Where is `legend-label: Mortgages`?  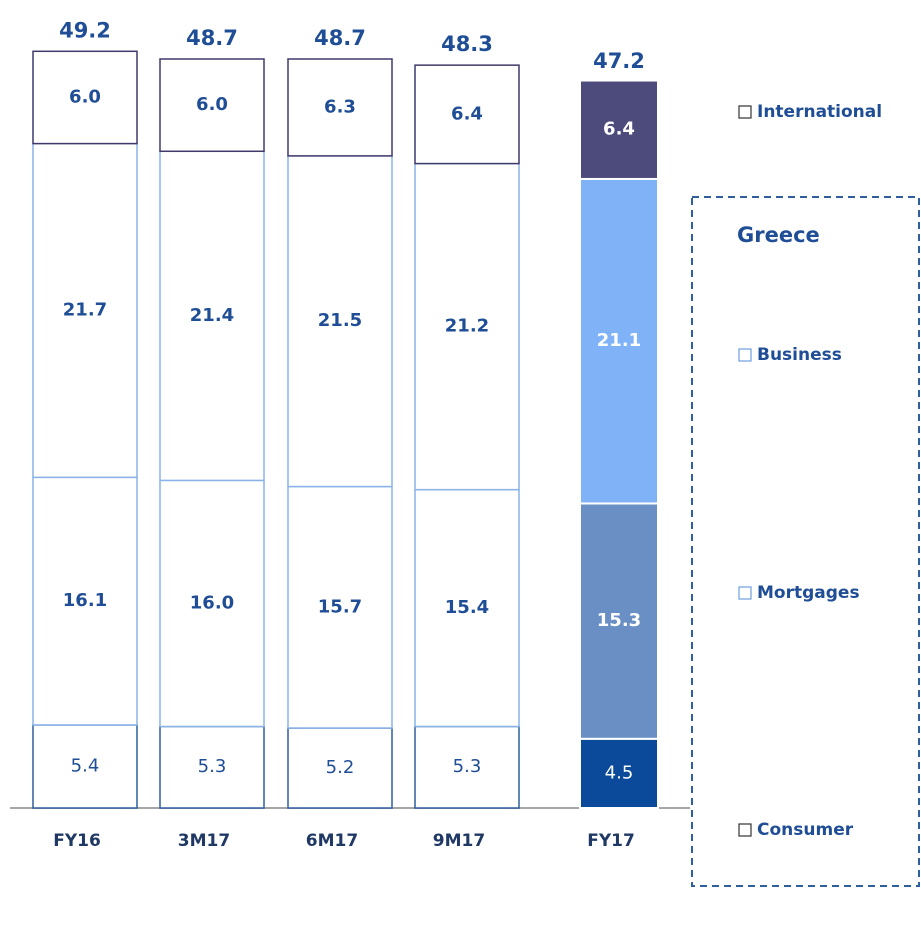 legend-label: Mortgages is located at coordinates (808, 593).